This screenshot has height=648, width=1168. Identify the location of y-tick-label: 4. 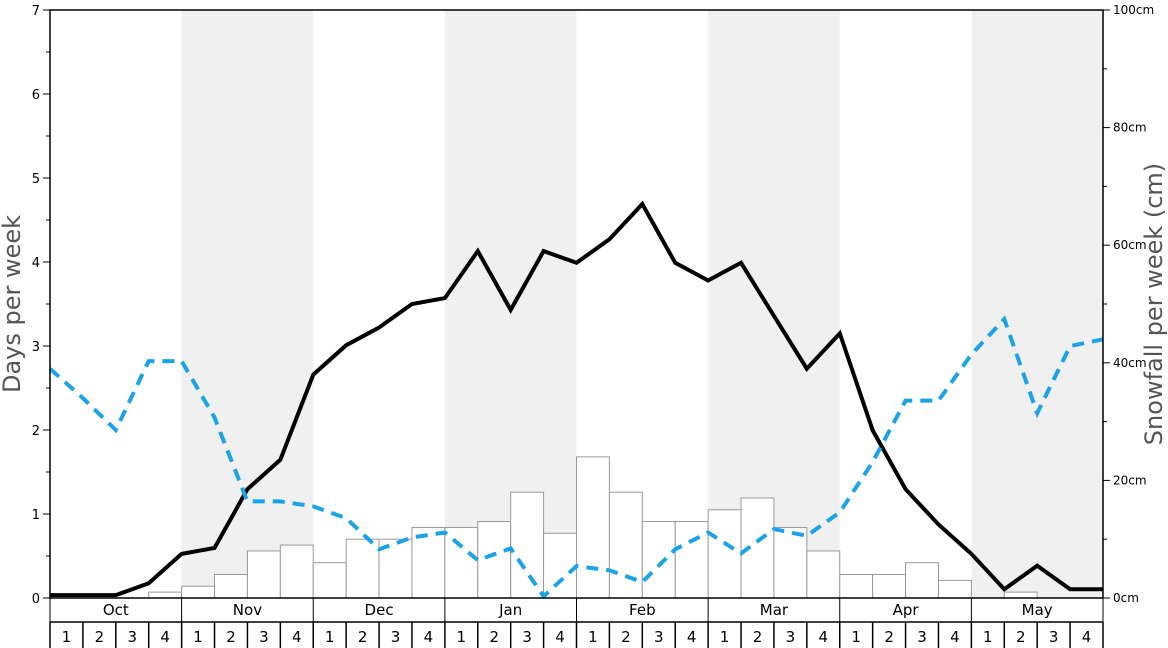
(36, 263).